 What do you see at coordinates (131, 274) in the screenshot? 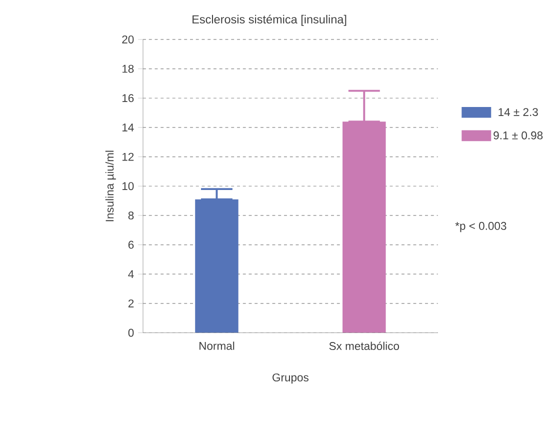
I see `y-tick-label: 4` at bounding box center [131, 274].